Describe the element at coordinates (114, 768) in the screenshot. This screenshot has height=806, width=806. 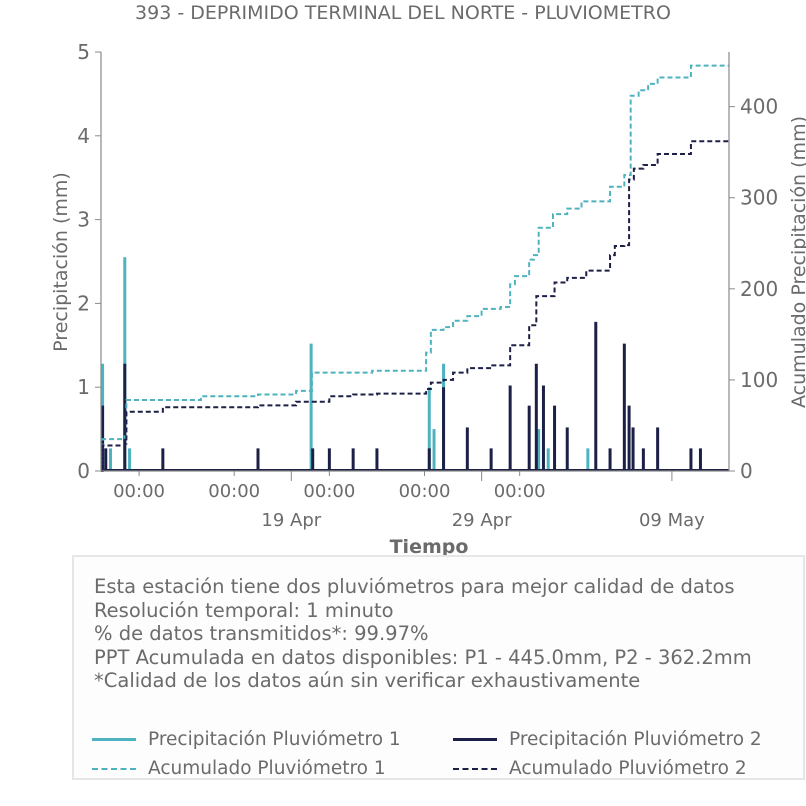
I see `legend-swatch-p1-cum` at that location.